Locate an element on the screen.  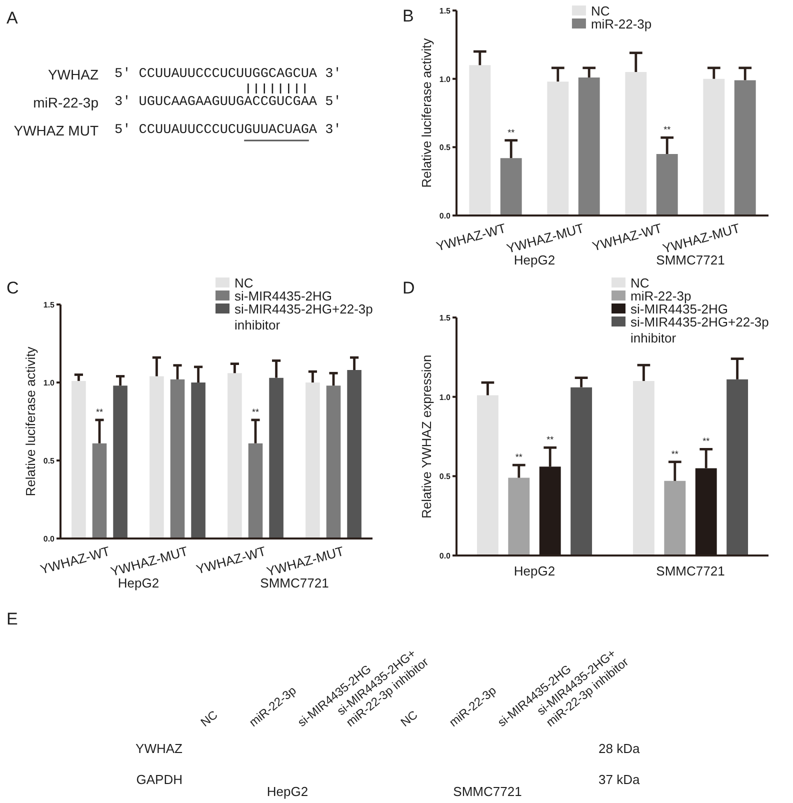
text: YWHAZ MUT is located at coordinates (56, 130).